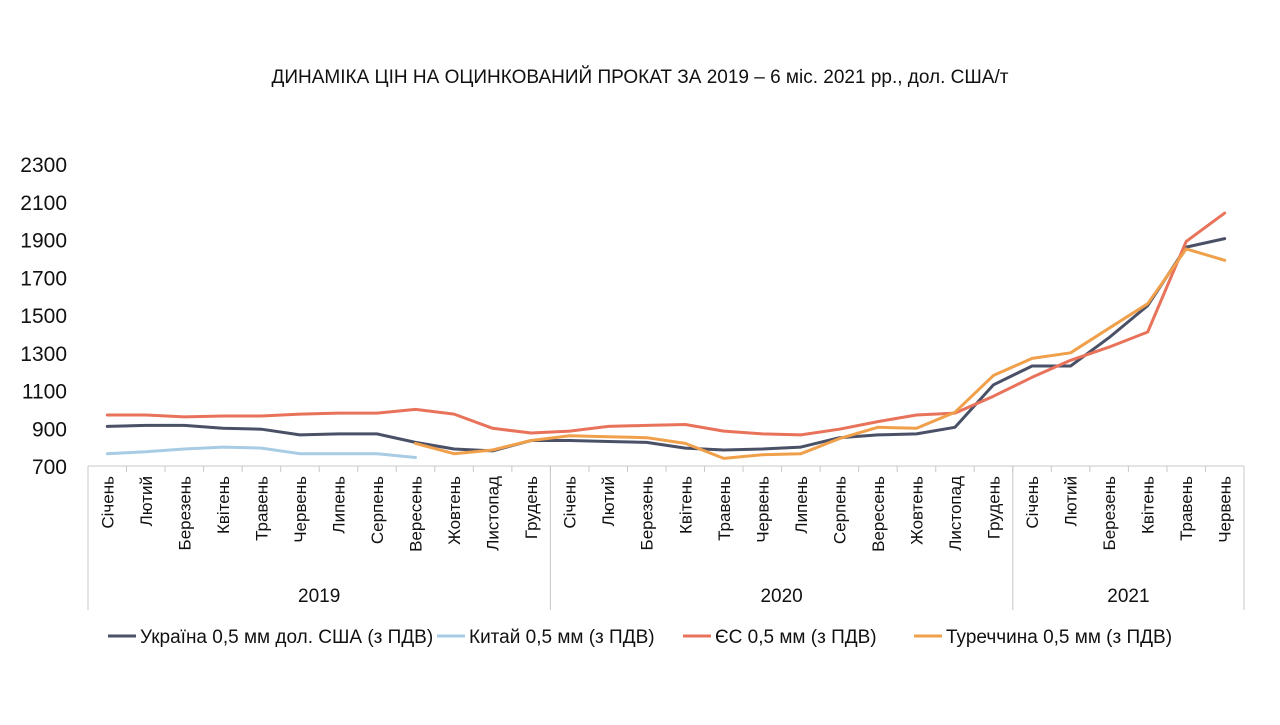 This screenshot has height=725, width=1280. I want to click on x-group-label: 2021, so click(1128, 596).